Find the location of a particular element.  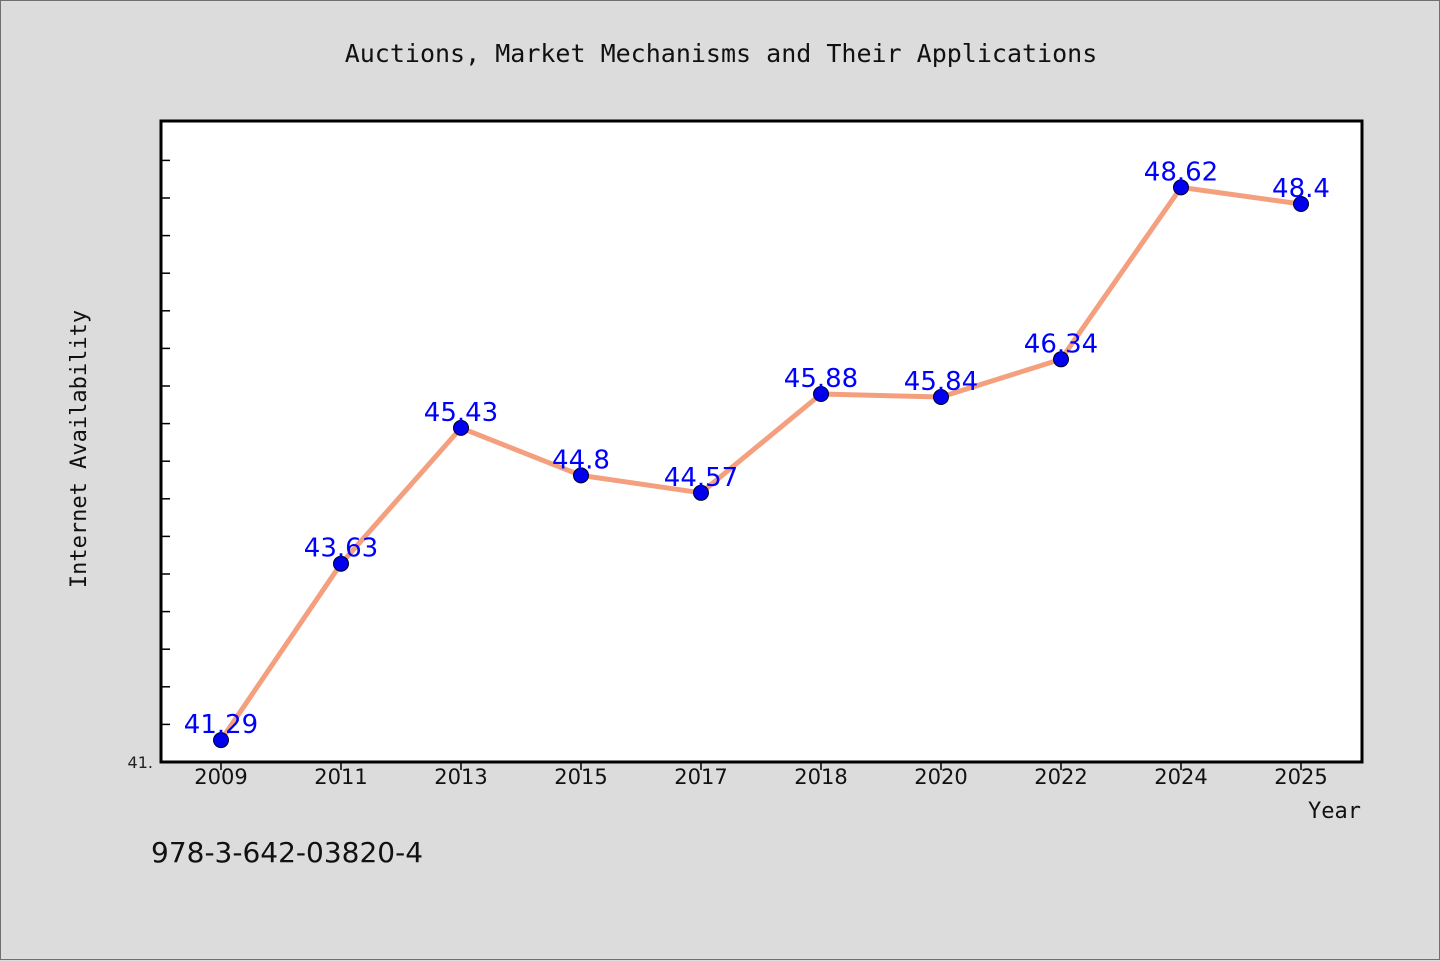

data-label: 43.63 is located at coordinates (341, 549).